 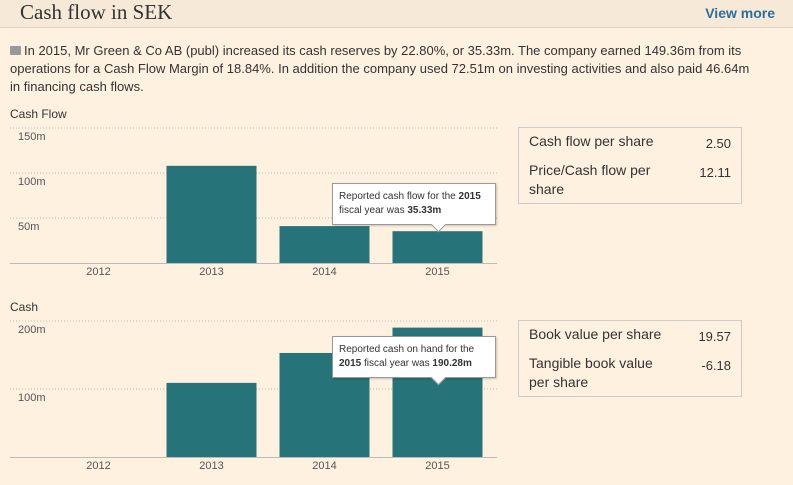 I want to click on tooltip-text: Reported cash on hand for the, so click(x=407, y=349).